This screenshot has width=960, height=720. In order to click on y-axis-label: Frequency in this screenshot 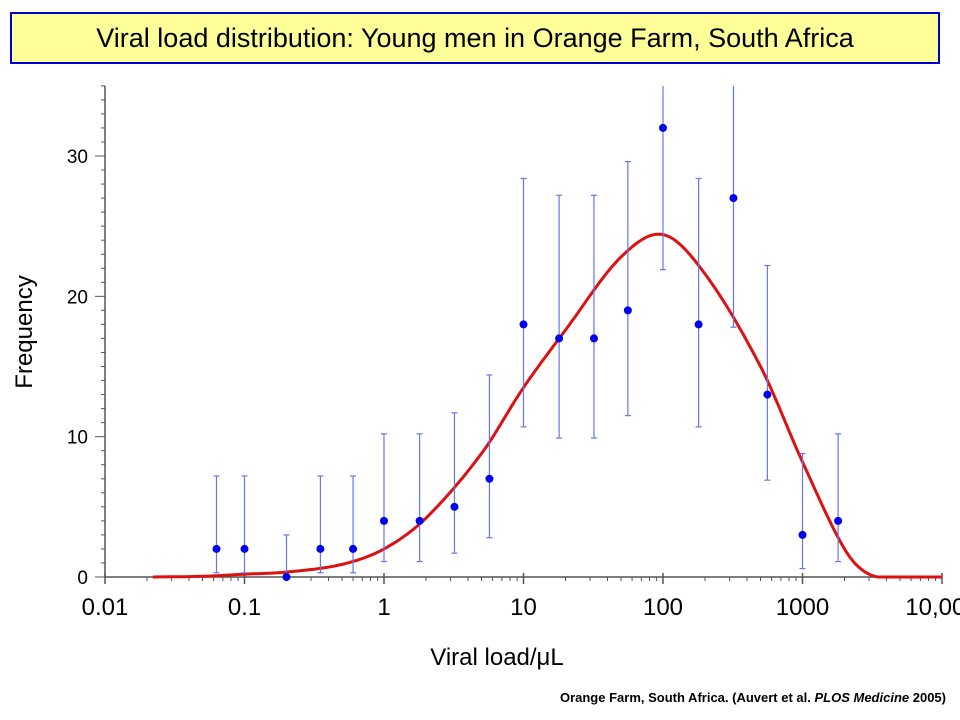, I will do `click(24, 331)`.